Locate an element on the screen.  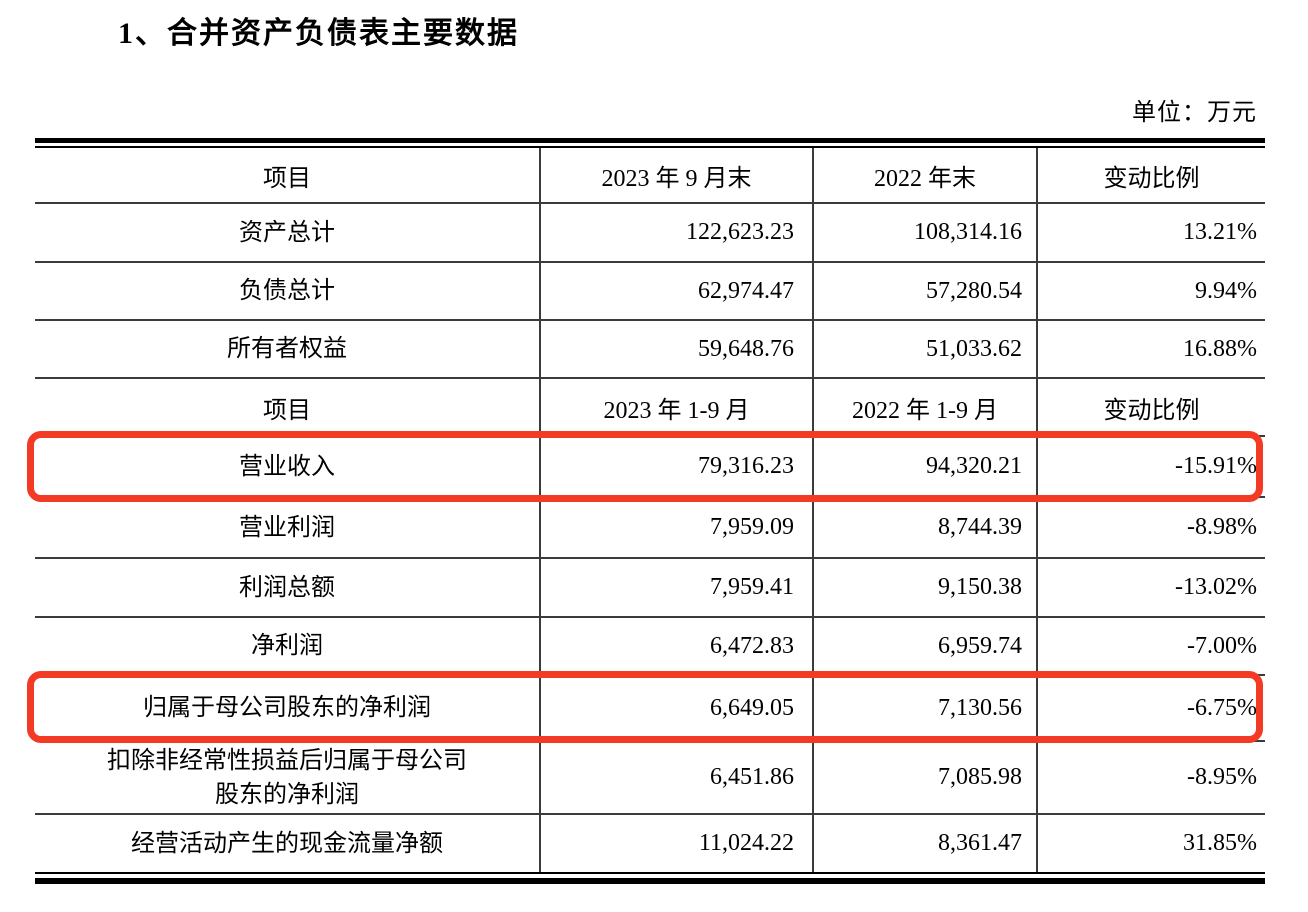
cell-change: -8.95% is located at coordinates (1150, 777).